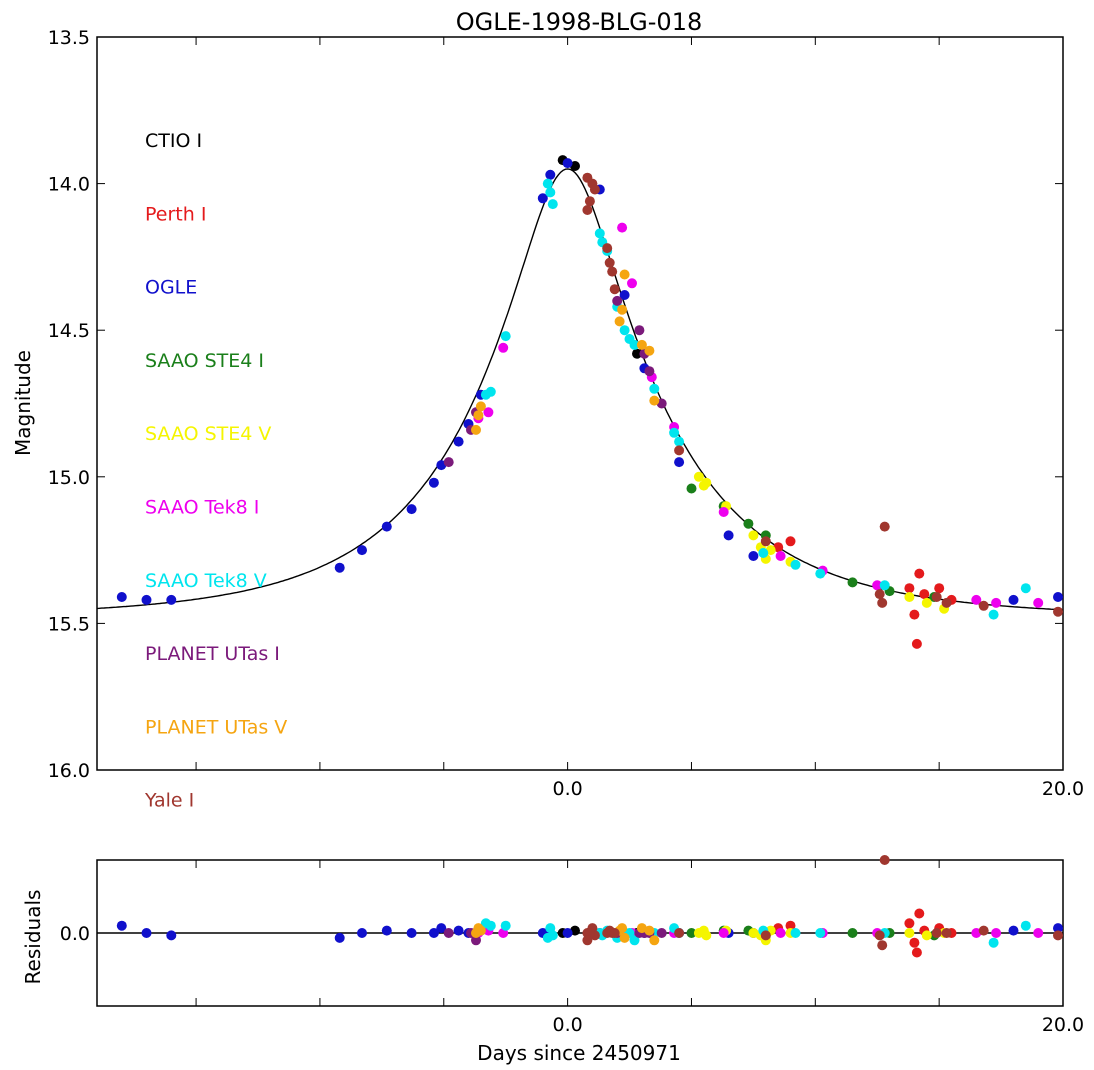  Describe the element at coordinates (202, 508) in the screenshot. I see `legend-entry-saao-tek8-i: SAAO Tek8 I` at that location.